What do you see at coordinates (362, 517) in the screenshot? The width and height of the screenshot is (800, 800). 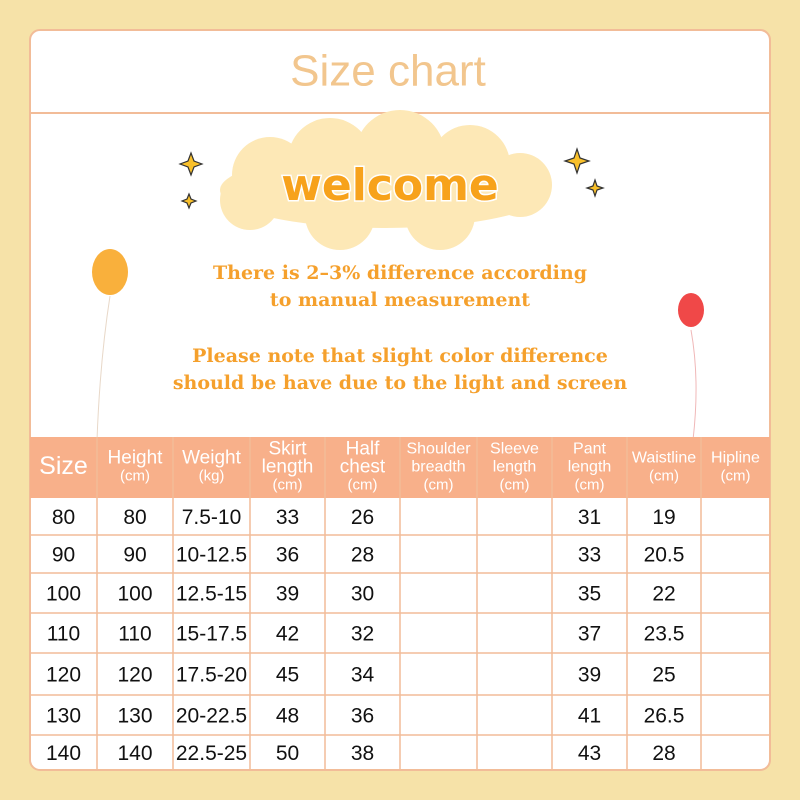 I see `cell: 26` at bounding box center [362, 517].